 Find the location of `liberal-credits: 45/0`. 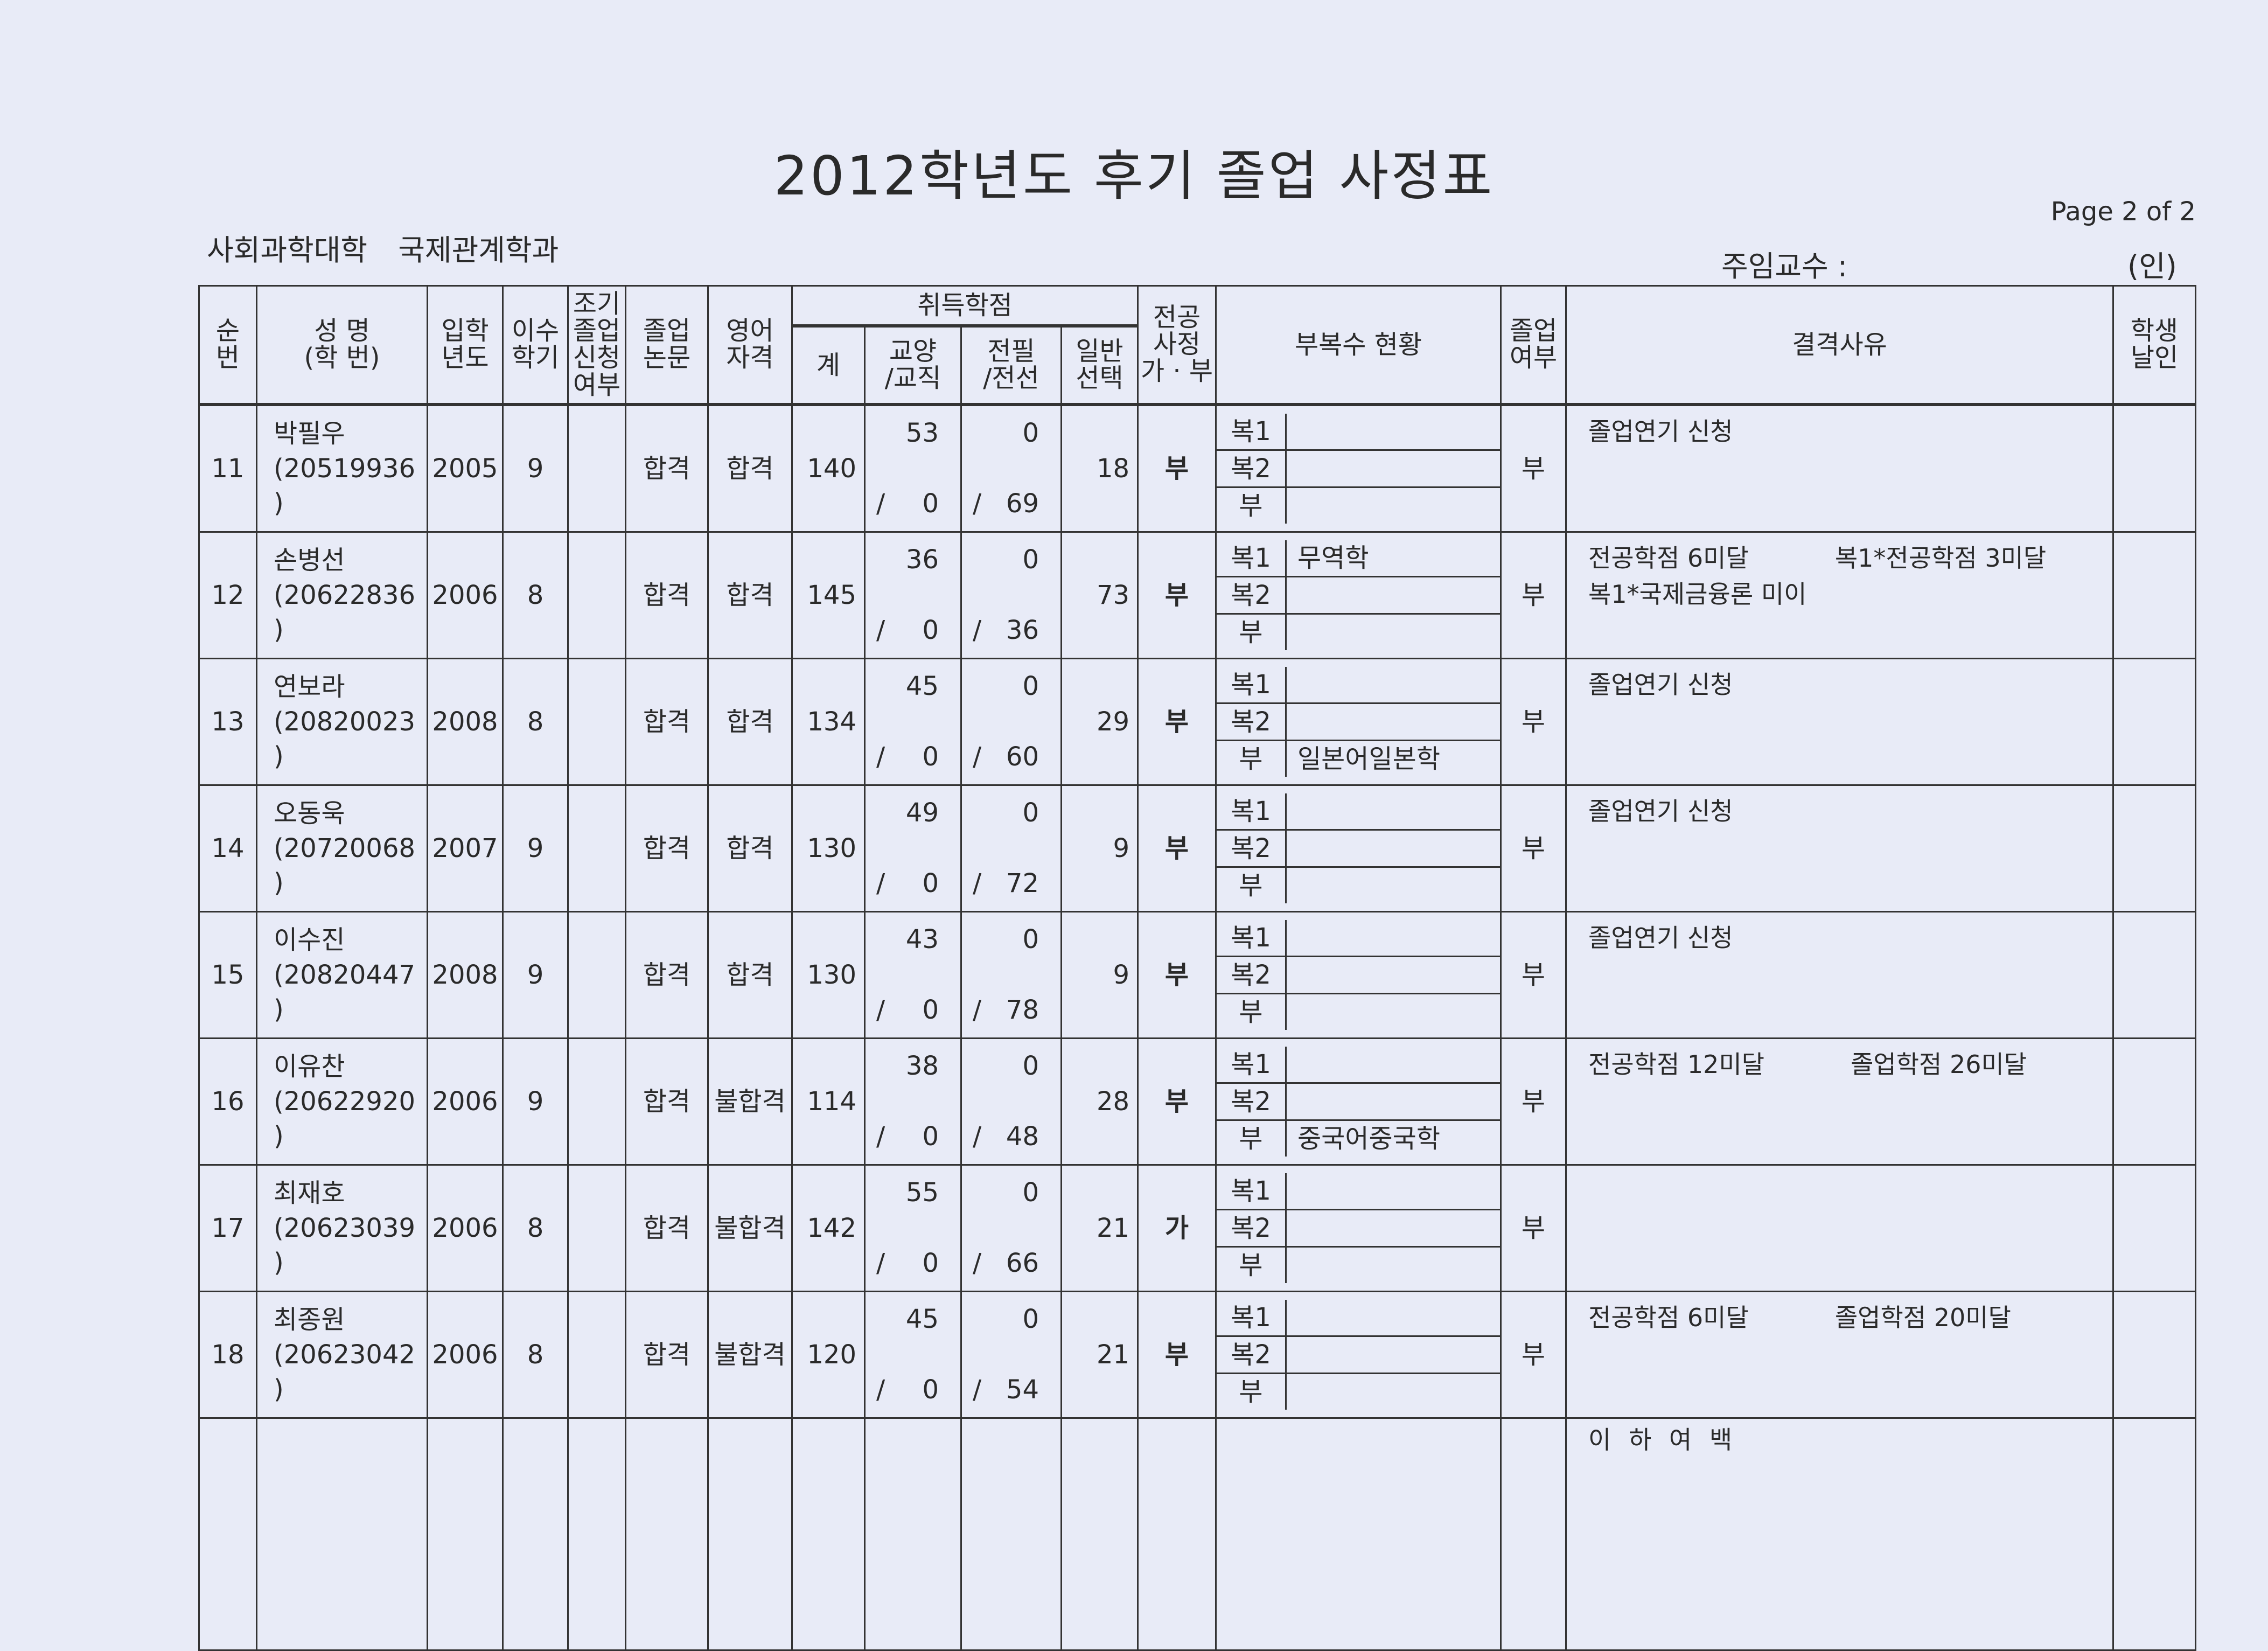

liberal-credits: 45/0 is located at coordinates (913, 1355).